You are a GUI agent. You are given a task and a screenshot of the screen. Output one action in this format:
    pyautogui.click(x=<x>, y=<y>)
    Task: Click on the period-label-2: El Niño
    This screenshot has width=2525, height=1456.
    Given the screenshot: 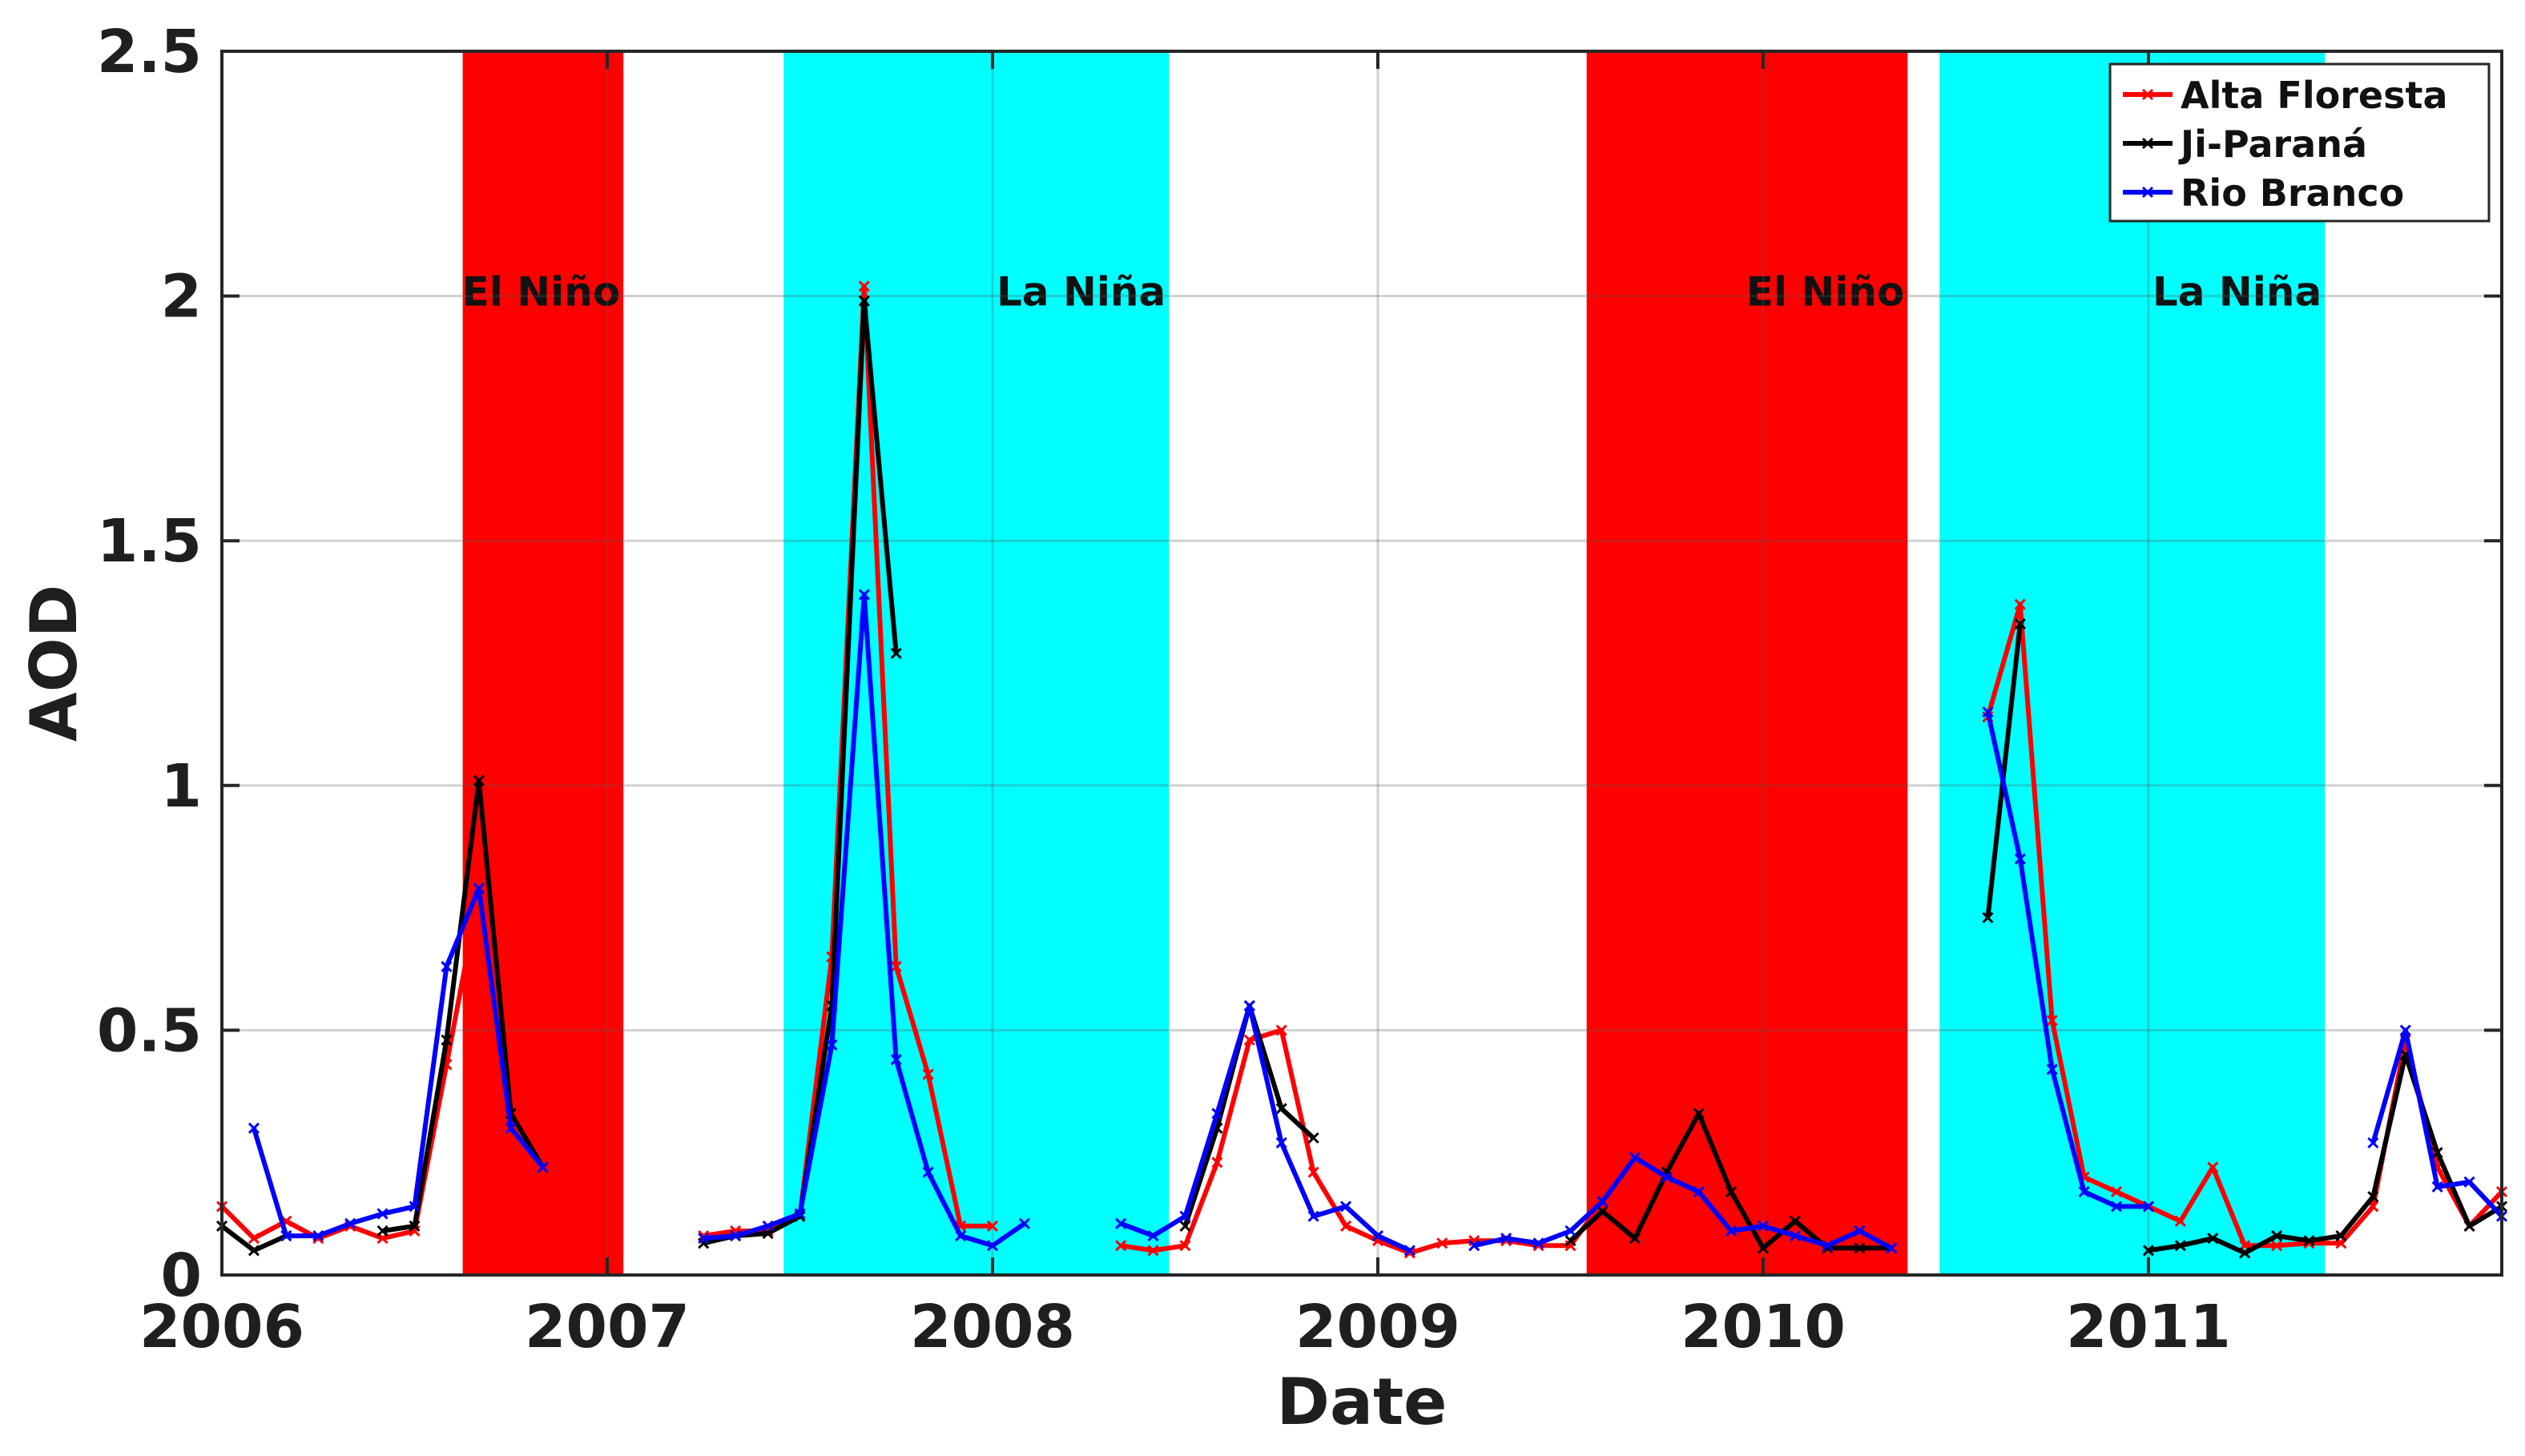 What is the action you would take?
    pyautogui.click(x=1826, y=292)
    